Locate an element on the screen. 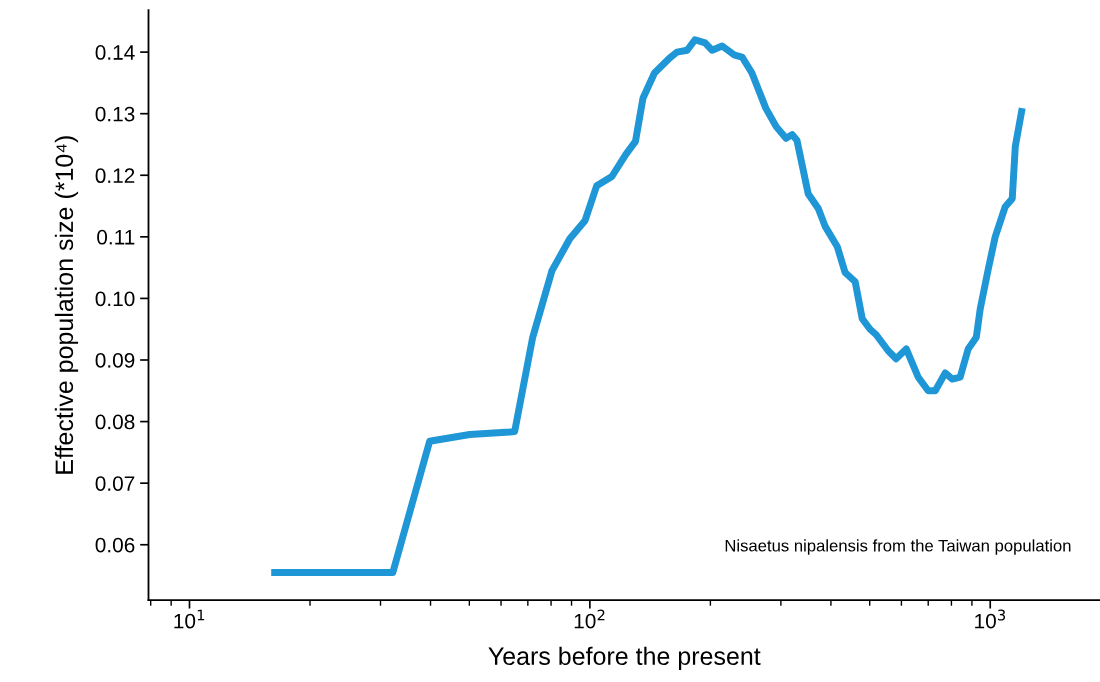  y-tick-label: 0.14 is located at coordinates (115, 52).